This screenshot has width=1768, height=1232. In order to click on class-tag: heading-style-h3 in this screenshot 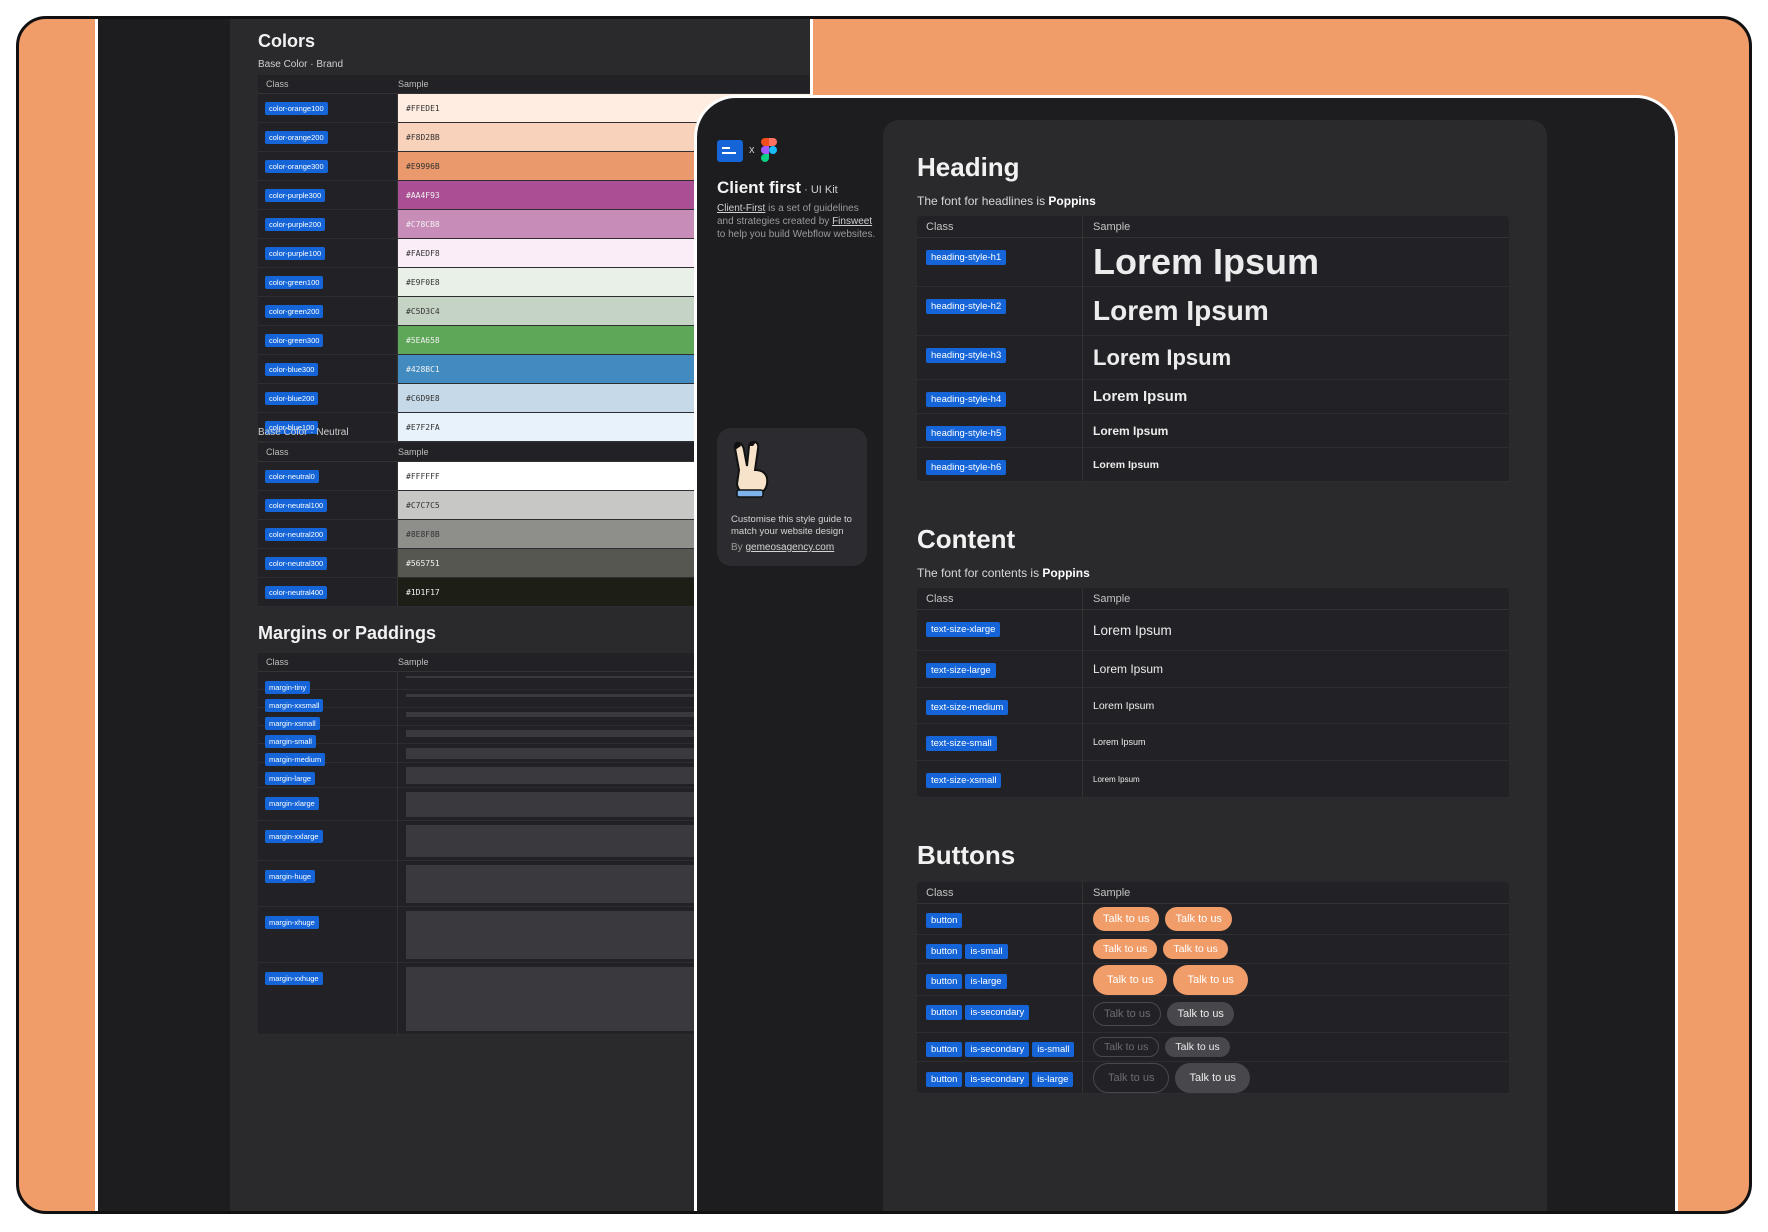, I will do `click(966, 355)`.